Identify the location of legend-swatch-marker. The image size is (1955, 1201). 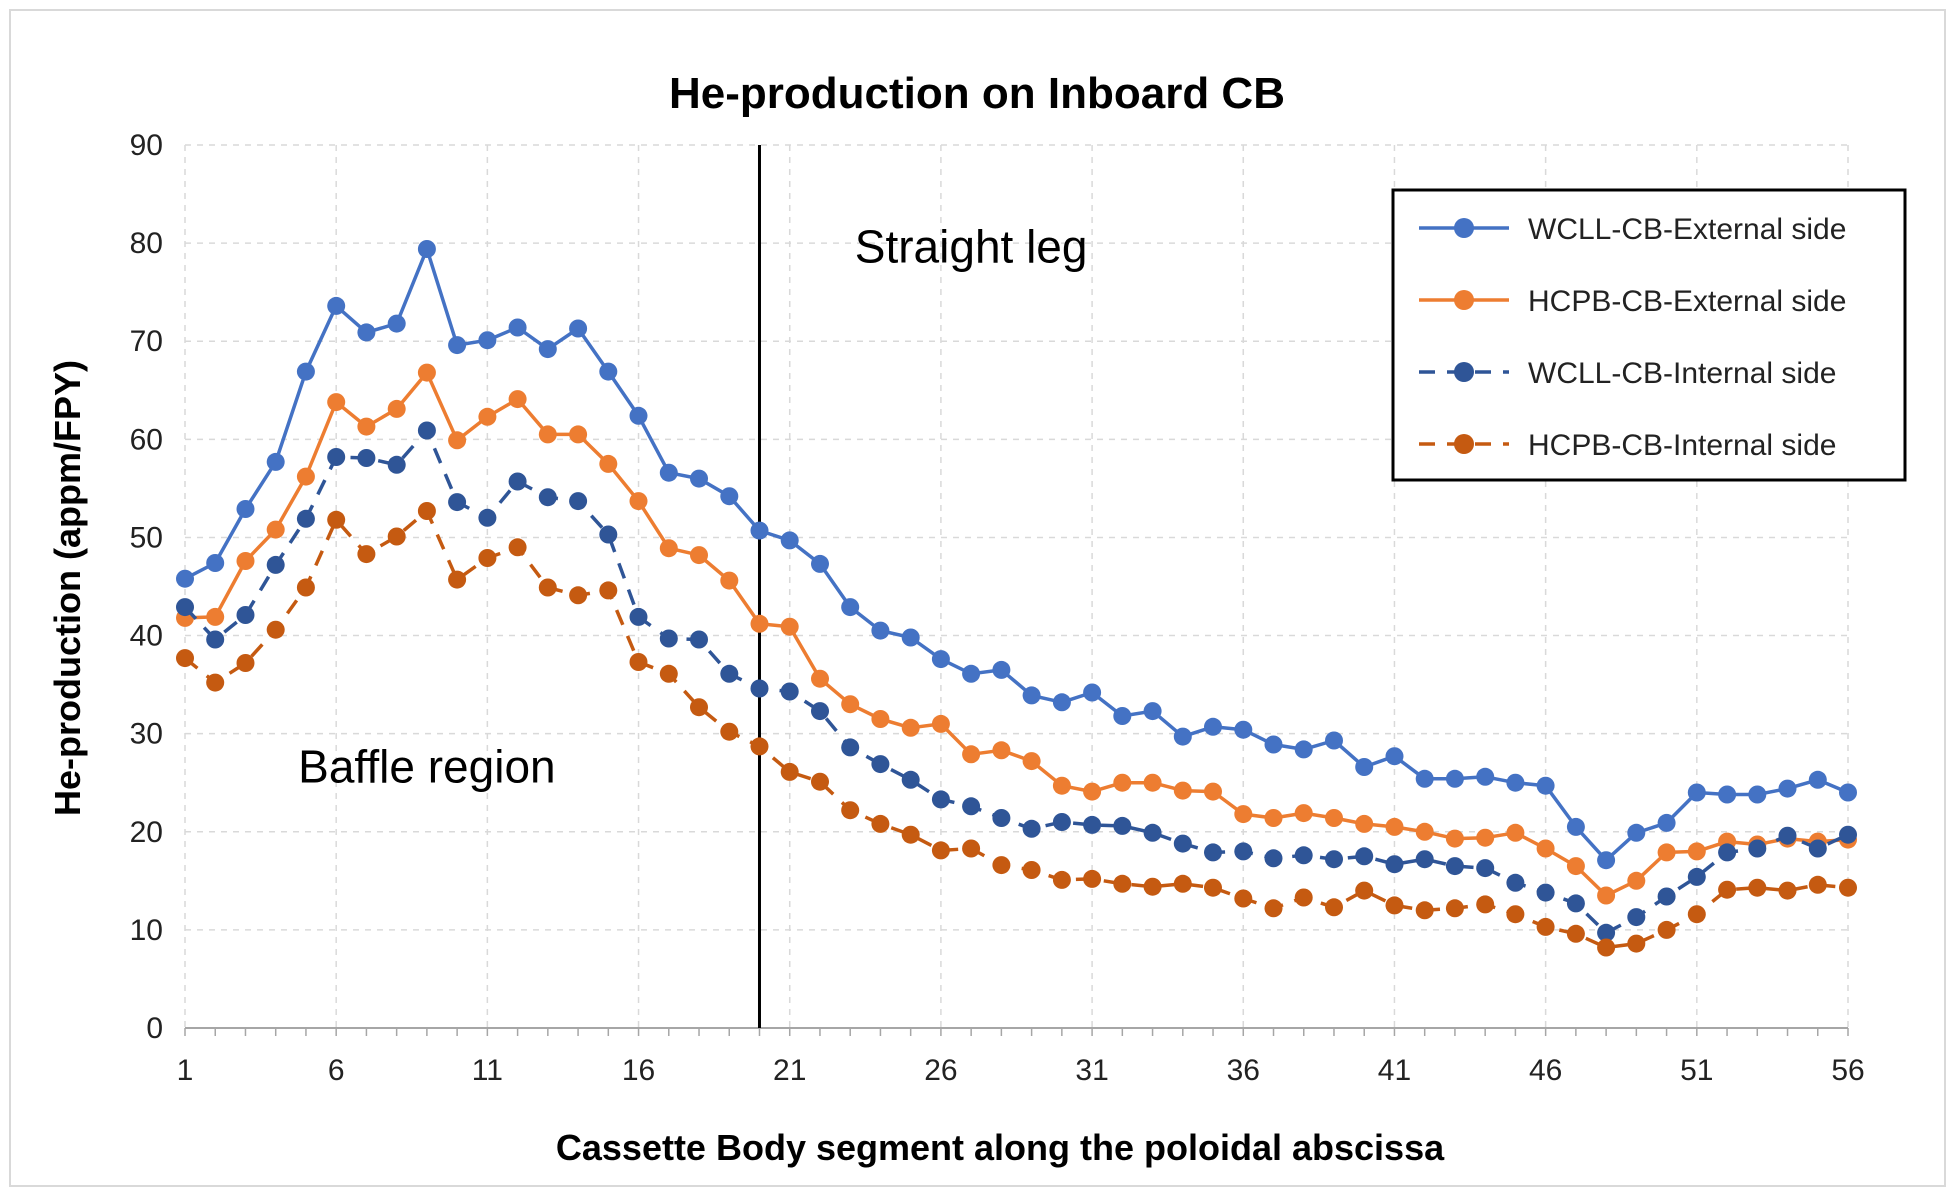
(1464, 300).